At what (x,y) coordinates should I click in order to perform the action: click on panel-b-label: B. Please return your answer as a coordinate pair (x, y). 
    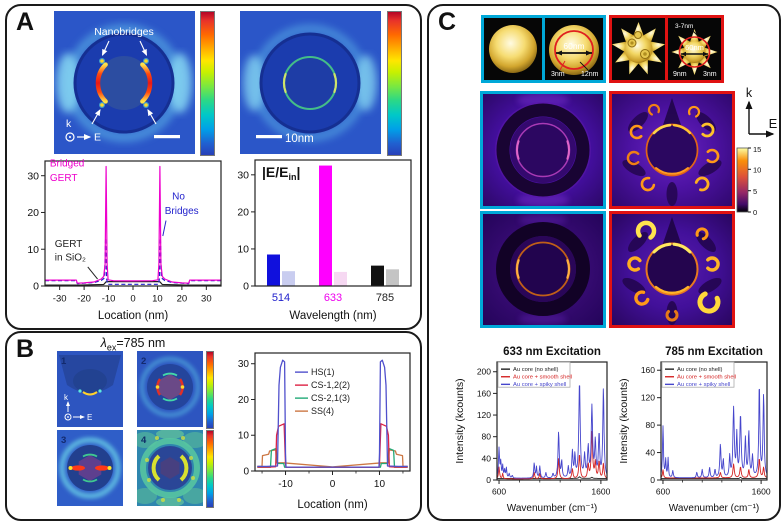
    Looking at the image, I should click on (25, 349).